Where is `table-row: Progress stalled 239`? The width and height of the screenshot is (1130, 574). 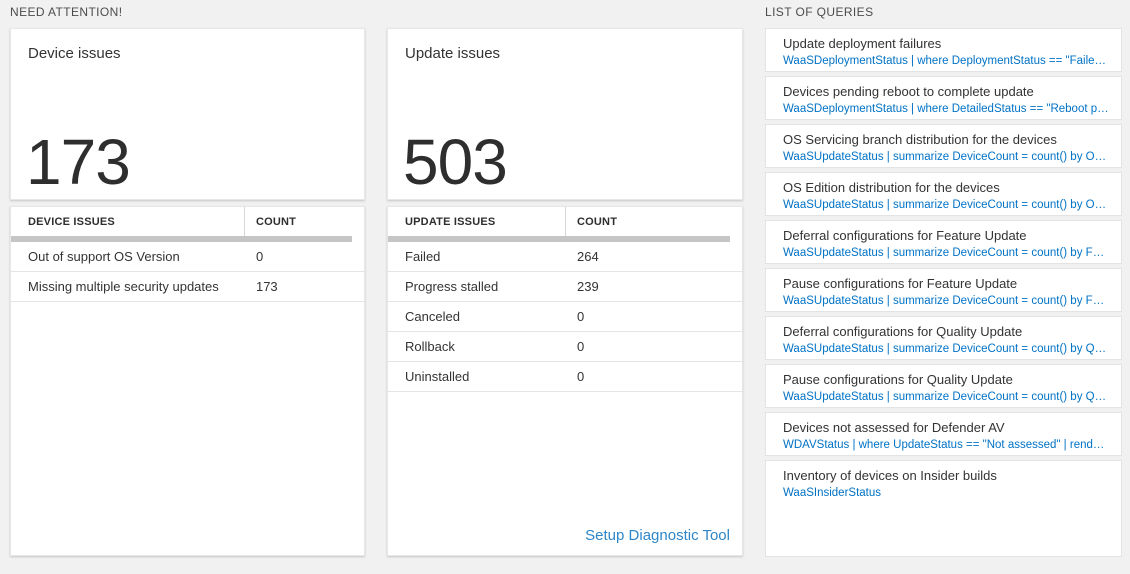
table-row: Progress stalled 239 is located at coordinates (565, 287).